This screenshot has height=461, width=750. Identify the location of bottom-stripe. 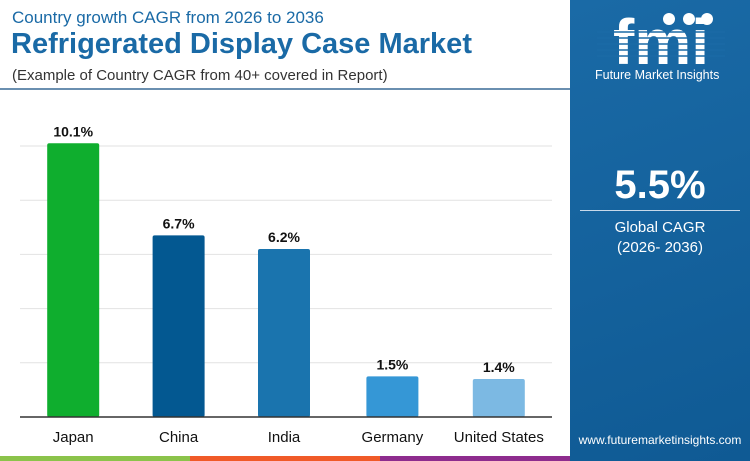
(285, 458).